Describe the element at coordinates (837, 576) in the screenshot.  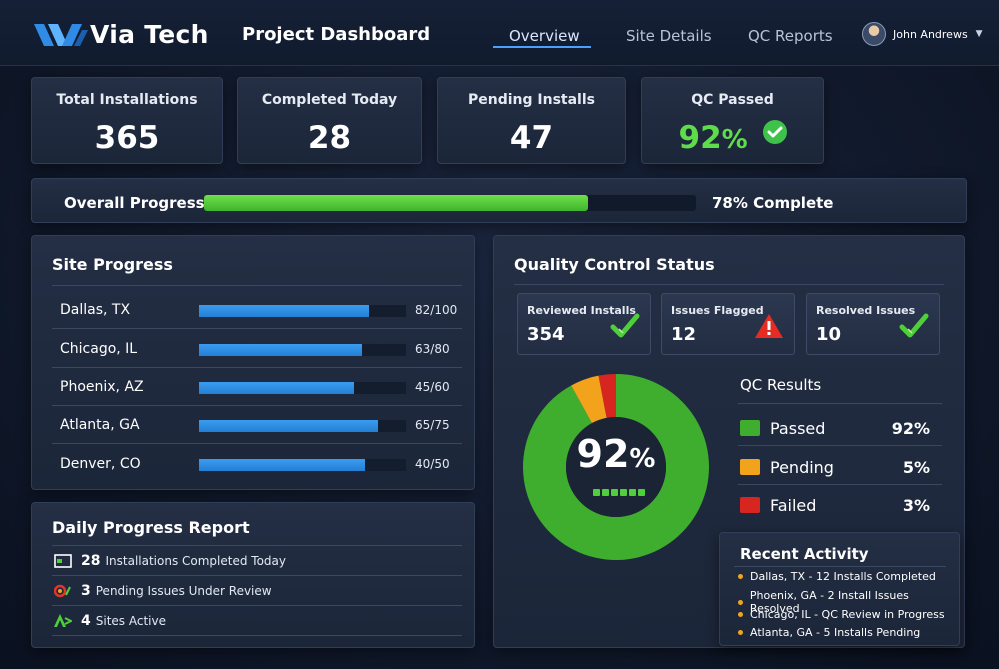
I see `list-item: Dallas, TX - 12 Installs Completed` at that location.